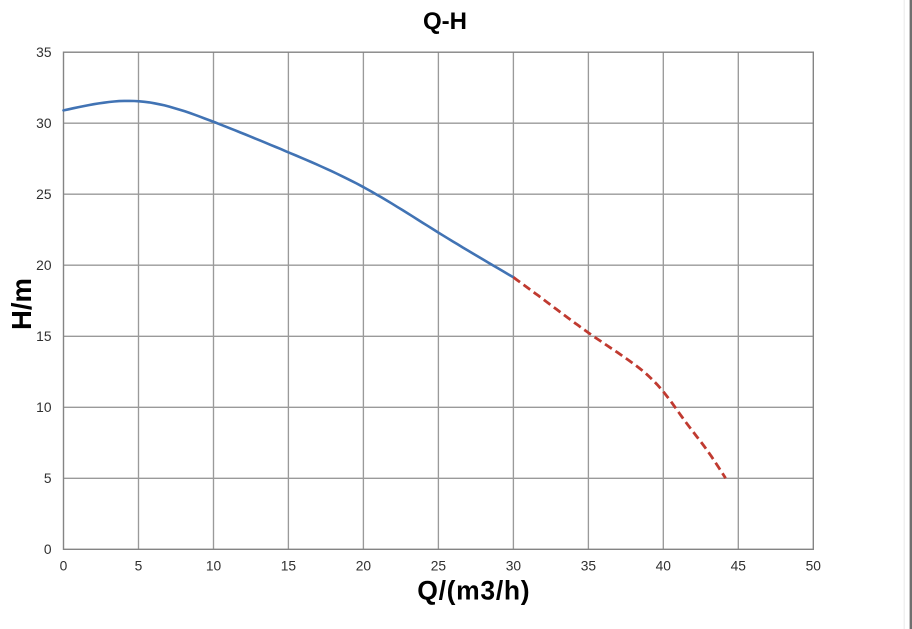 The image size is (912, 629). What do you see at coordinates (739, 566) in the screenshot?
I see `svg-text: 45` at bounding box center [739, 566].